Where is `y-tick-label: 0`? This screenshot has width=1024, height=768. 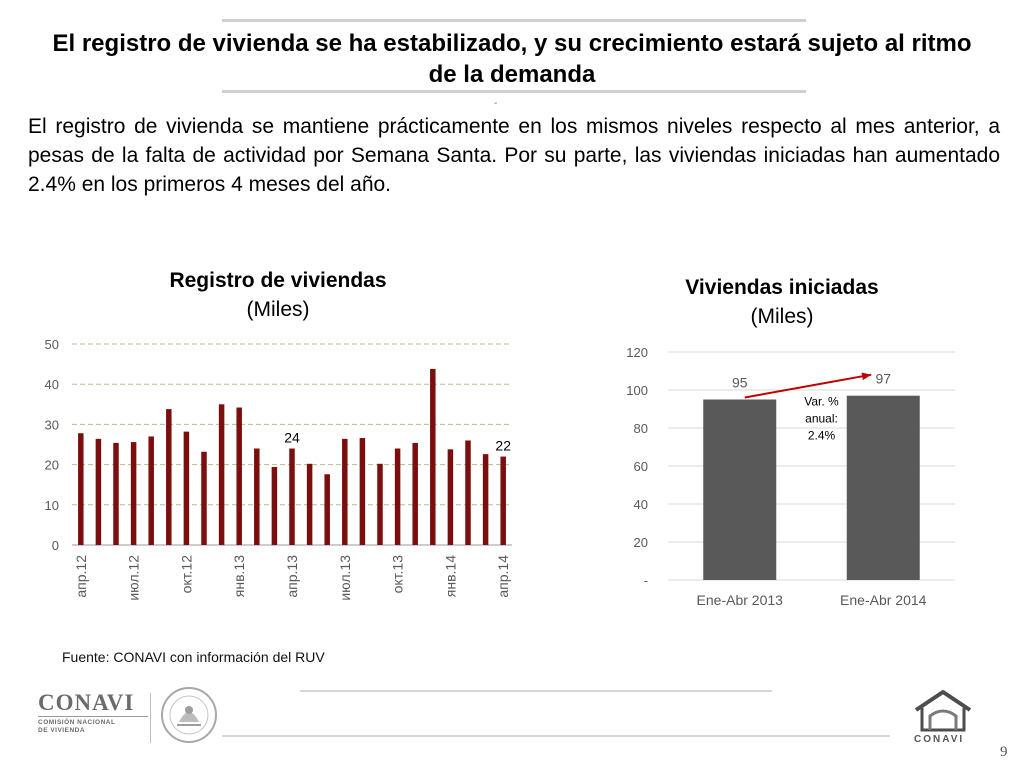
y-tick-label: 0 is located at coordinates (55, 545).